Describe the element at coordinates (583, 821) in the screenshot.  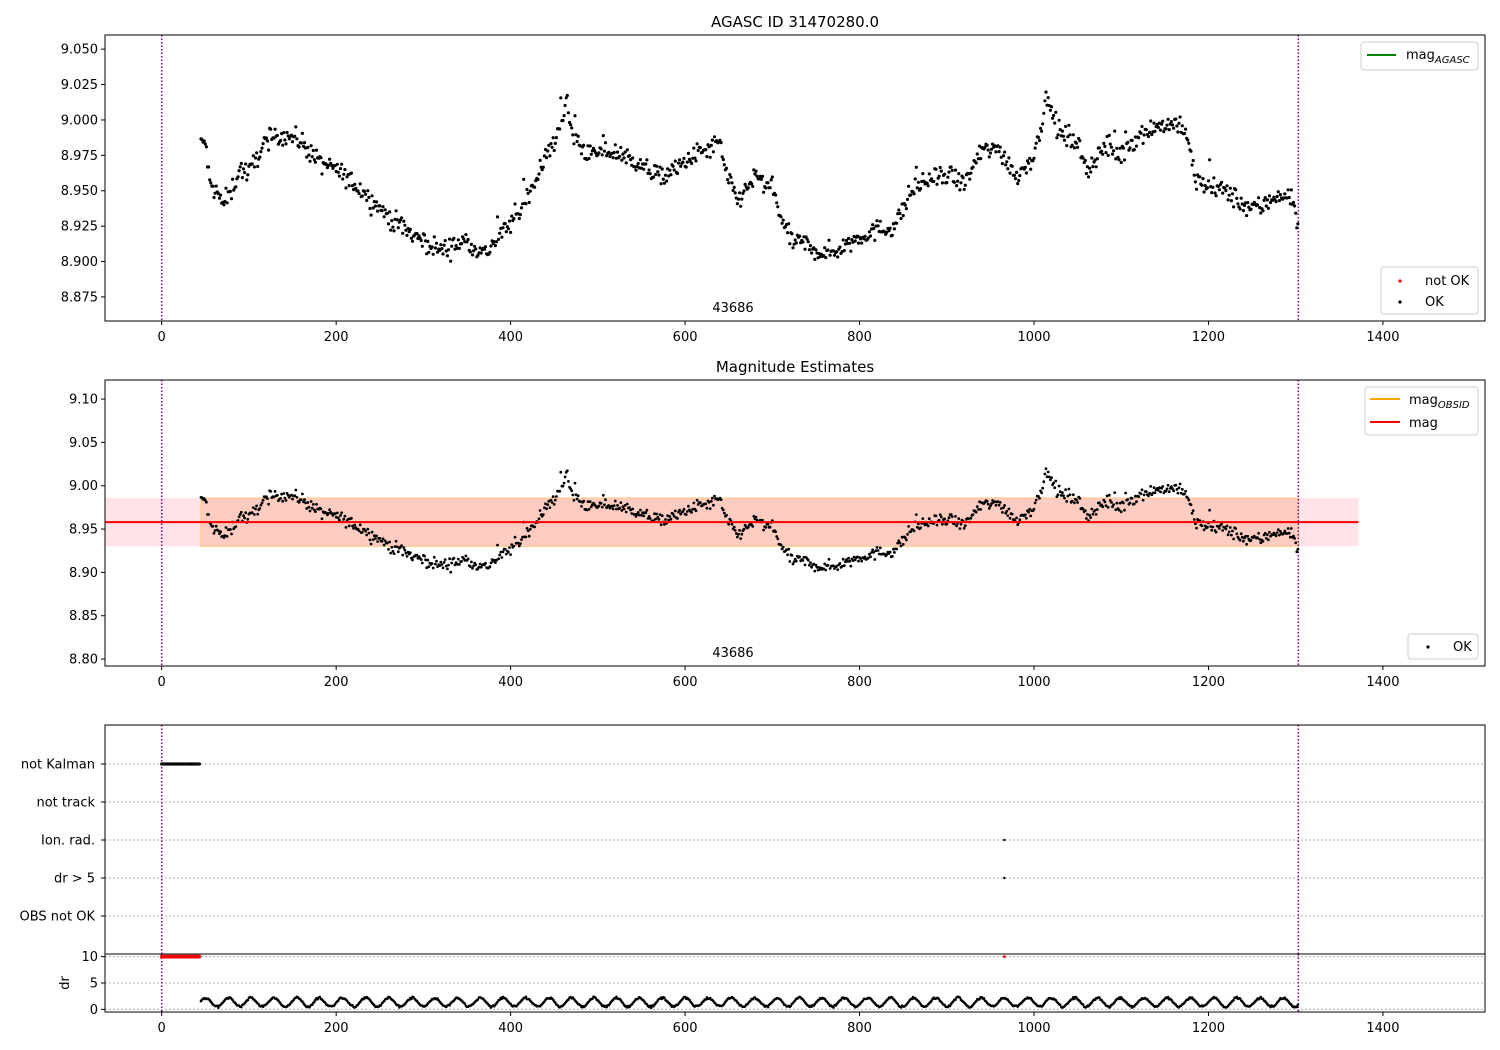
I see `flags-points` at that location.